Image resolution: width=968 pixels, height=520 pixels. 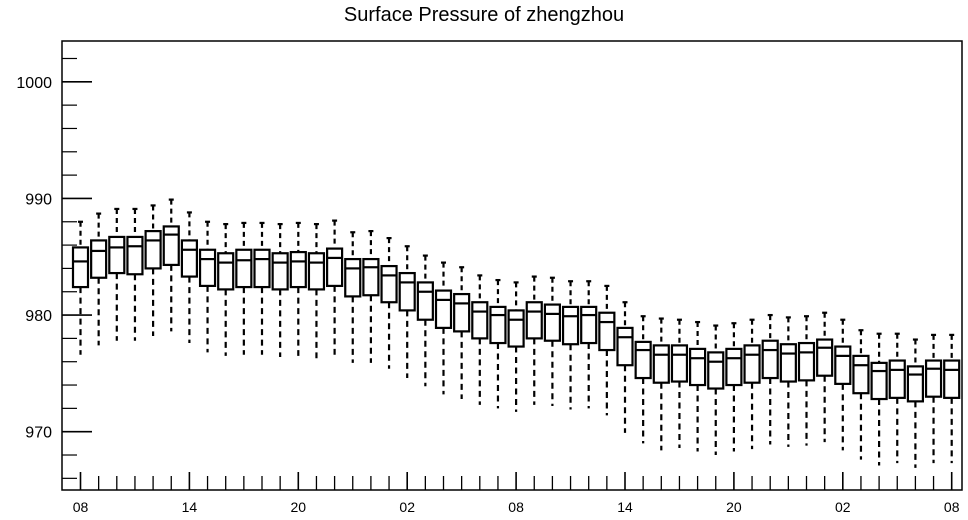 What do you see at coordinates (38, 433) in the screenshot?
I see `y-tick-label: 970` at bounding box center [38, 433].